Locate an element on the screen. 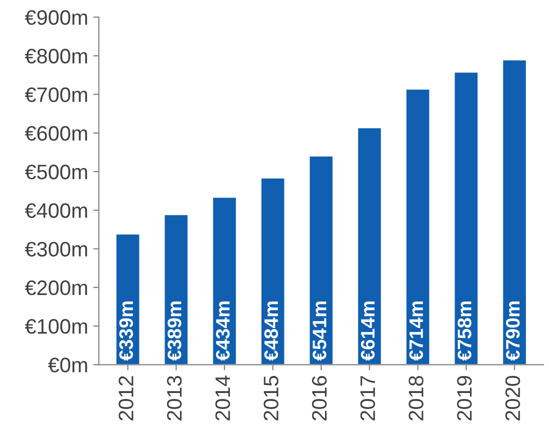  y-tick-label: €200m is located at coordinates (56, 288).